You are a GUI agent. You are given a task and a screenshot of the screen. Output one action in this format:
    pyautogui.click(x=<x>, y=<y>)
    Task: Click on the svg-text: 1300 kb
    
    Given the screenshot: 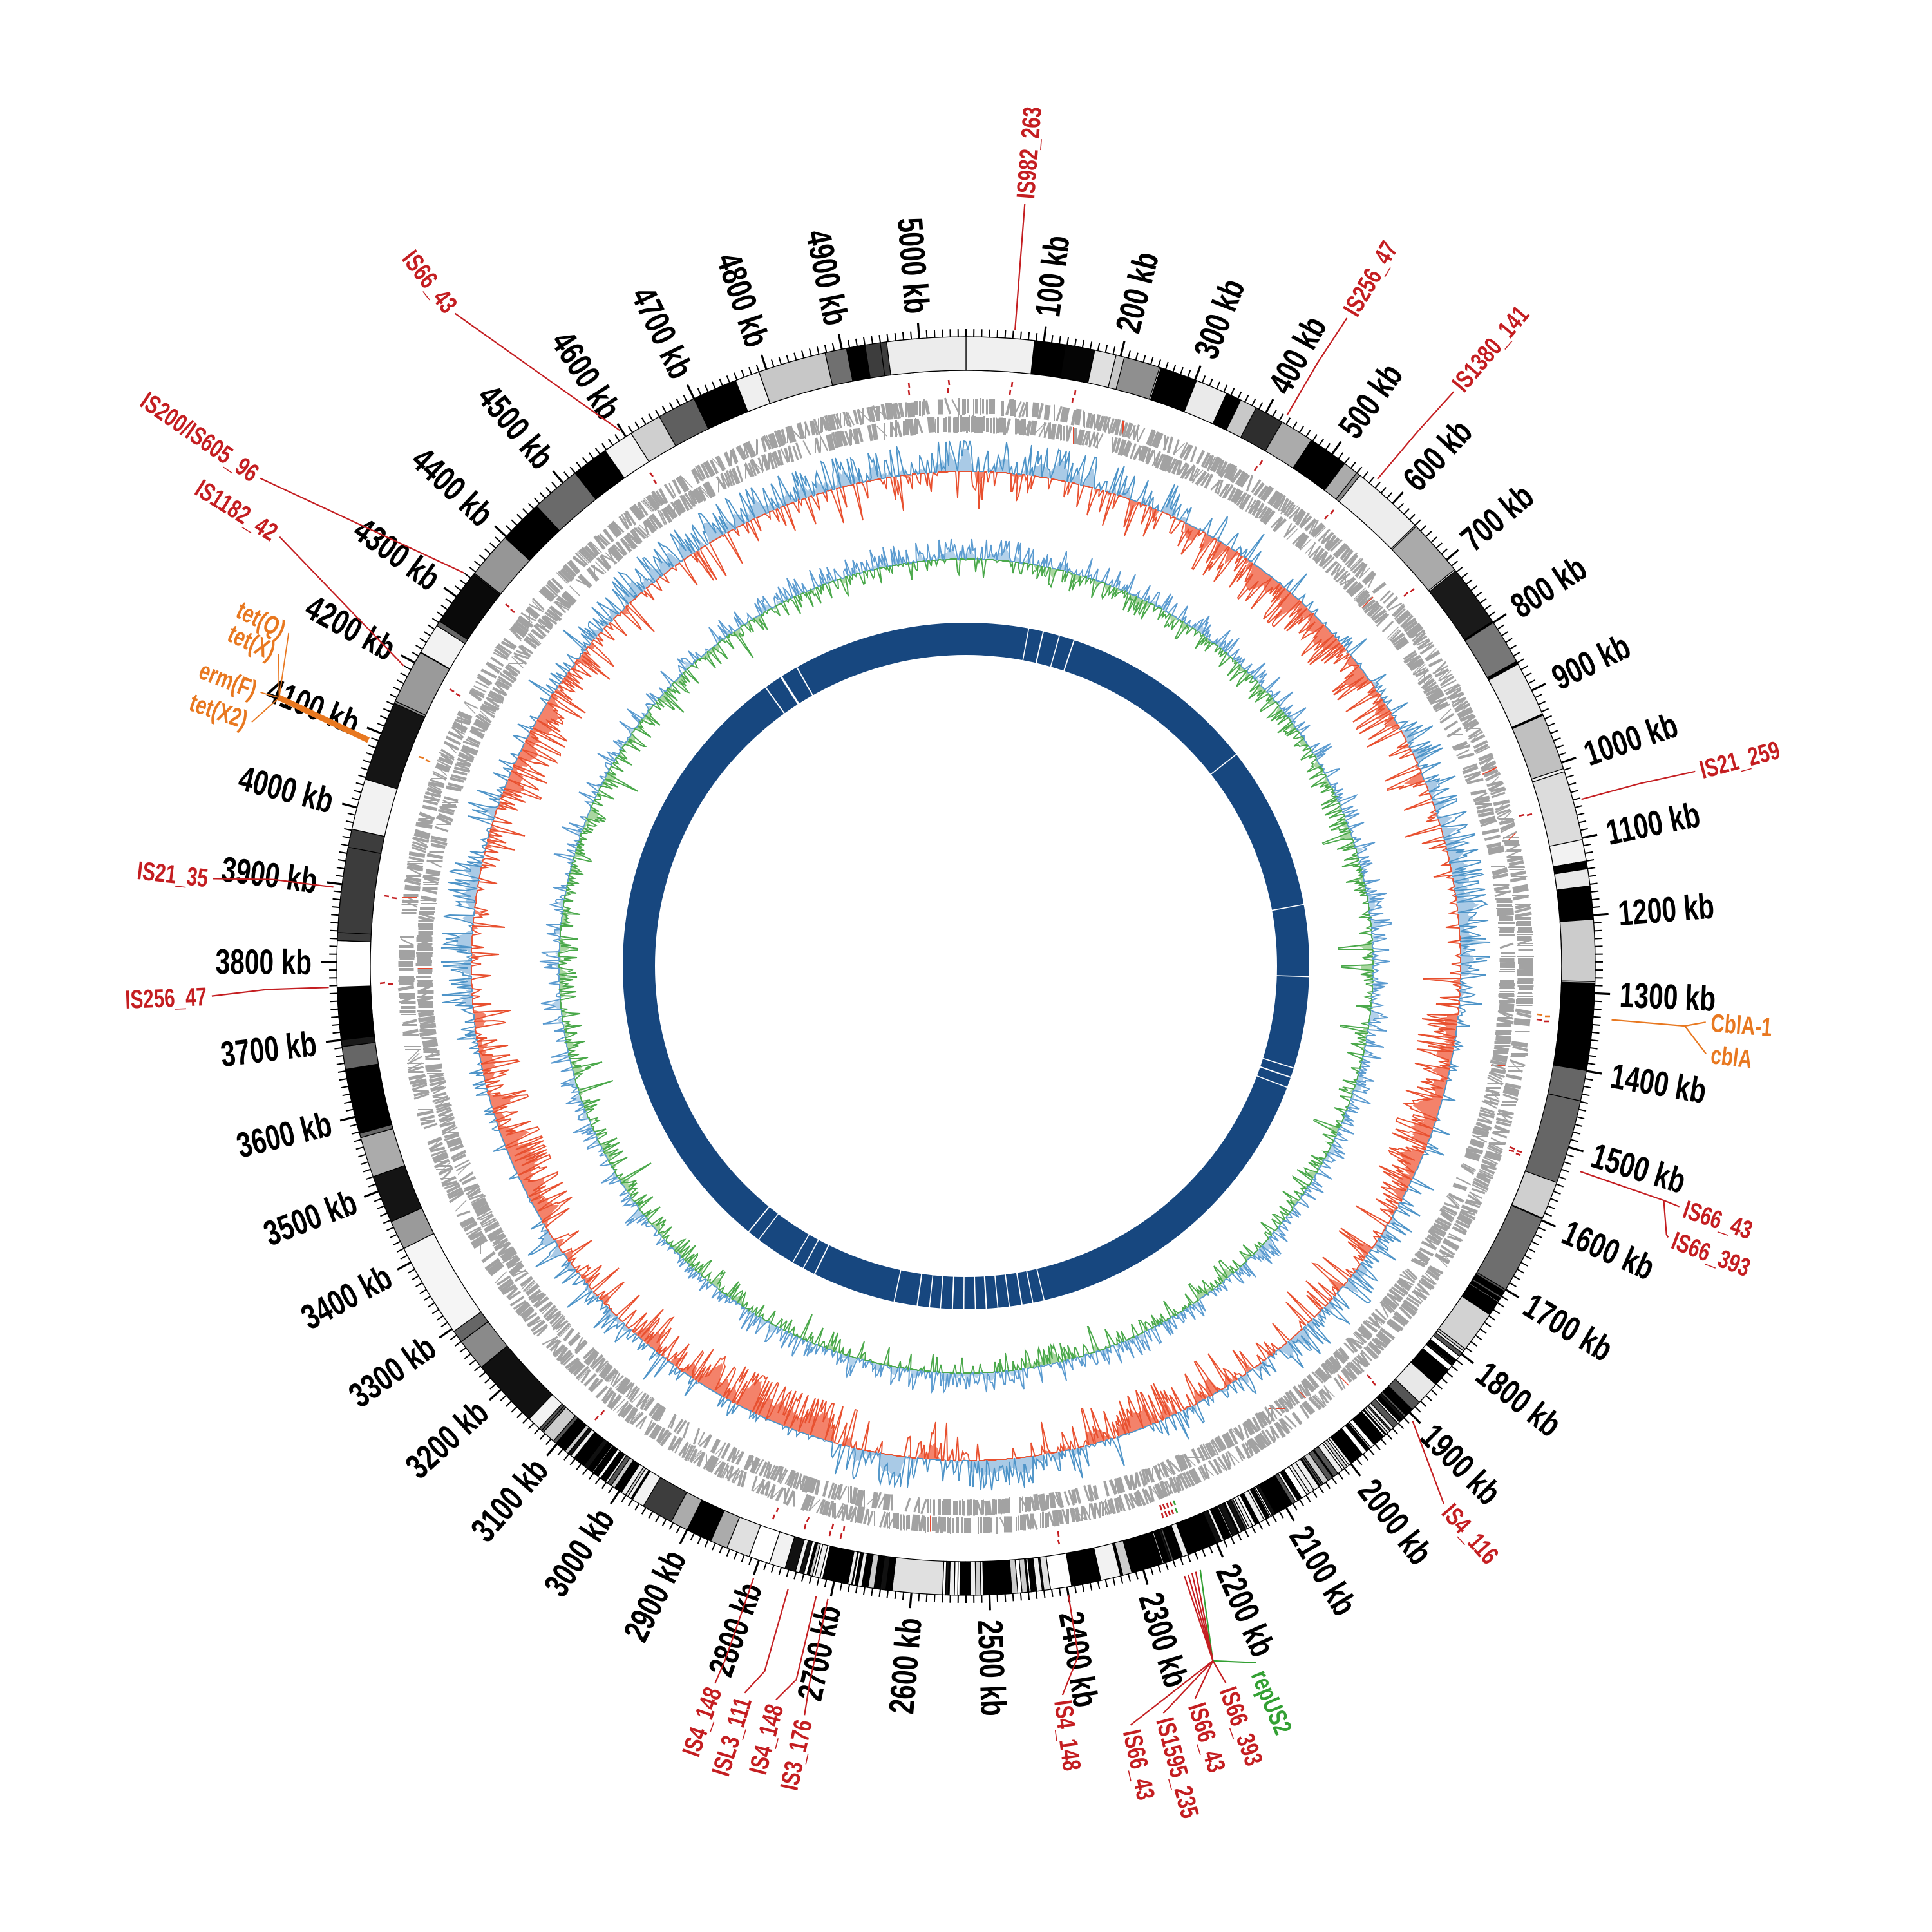 What is the action you would take?
    pyautogui.click(x=1668, y=997)
    